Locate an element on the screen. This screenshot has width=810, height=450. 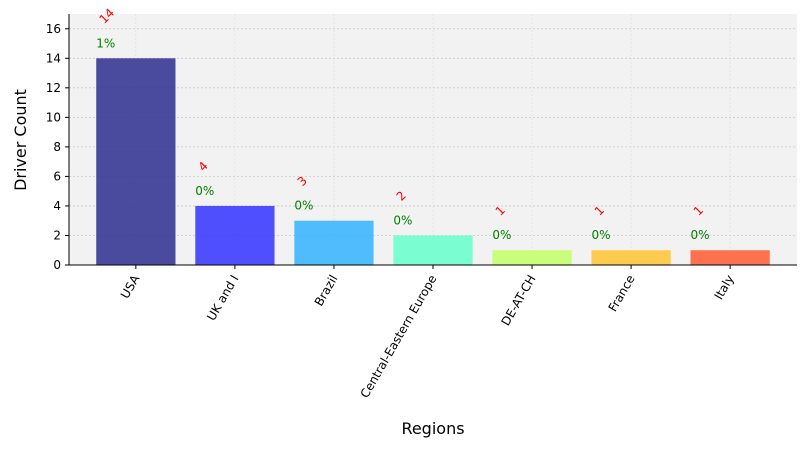
x-tick-label: DE-AT-CH is located at coordinates (518, 301).